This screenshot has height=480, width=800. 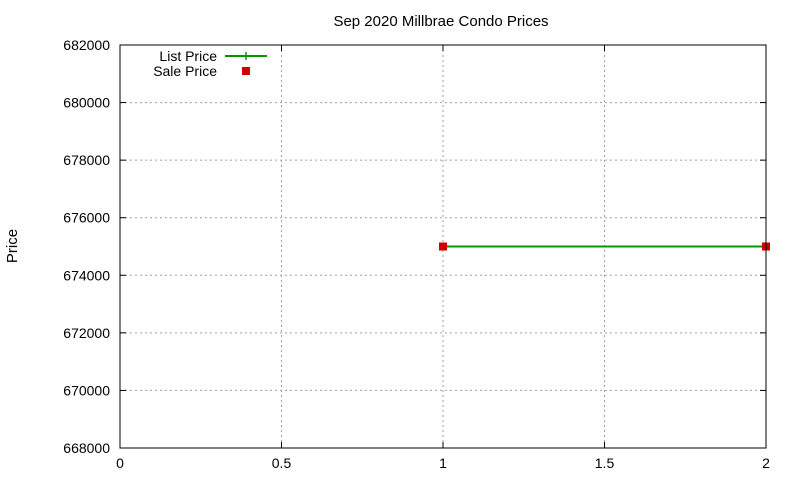 What do you see at coordinates (86, 103) in the screenshot?
I see `y-tick-label: 680000` at bounding box center [86, 103].